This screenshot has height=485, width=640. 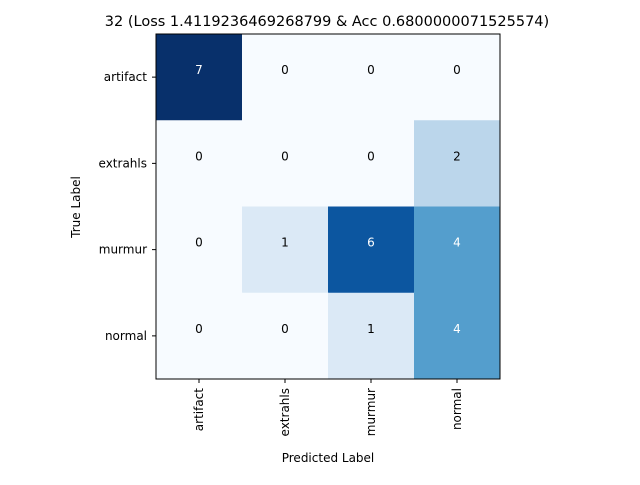 What do you see at coordinates (123, 250) in the screenshot?
I see `y-tick-label: murmur` at bounding box center [123, 250].